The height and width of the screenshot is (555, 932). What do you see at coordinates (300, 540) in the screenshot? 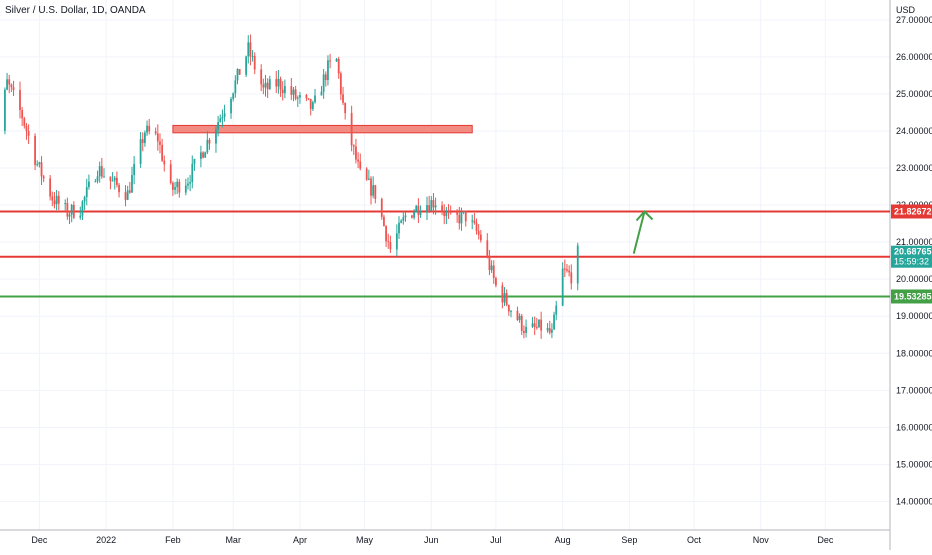
I see `x-tick-label: Apr` at bounding box center [300, 540].